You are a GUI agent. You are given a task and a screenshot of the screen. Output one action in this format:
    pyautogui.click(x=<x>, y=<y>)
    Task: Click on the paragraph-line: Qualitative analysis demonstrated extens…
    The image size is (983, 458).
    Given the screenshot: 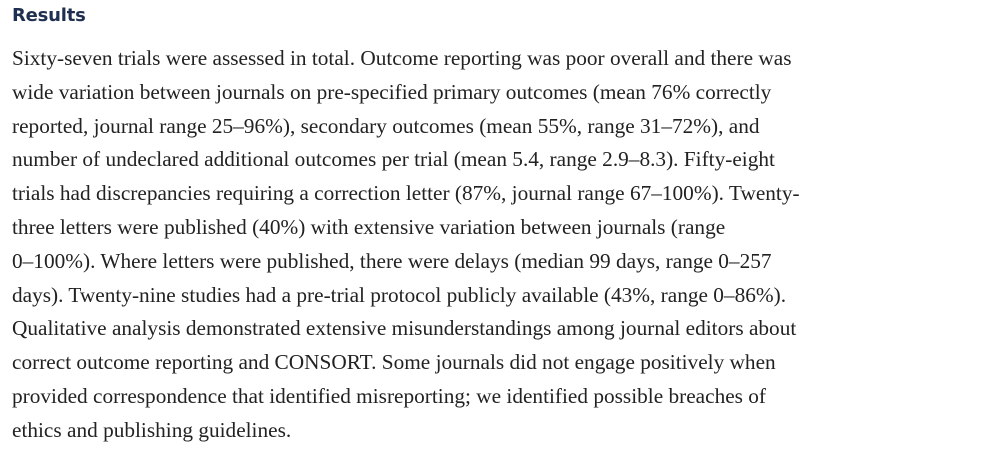 What is the action you would take?
    pyautogui.click(x=404, y=328)
    